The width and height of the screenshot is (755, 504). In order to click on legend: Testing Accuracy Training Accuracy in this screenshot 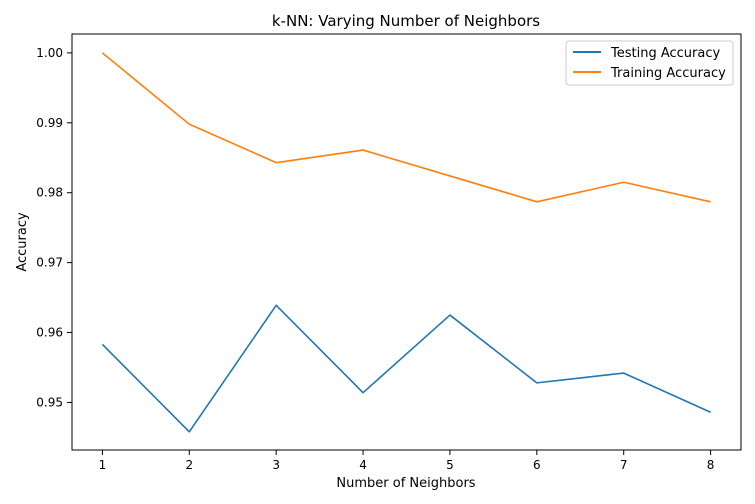, I will do `click(649, 63)`.